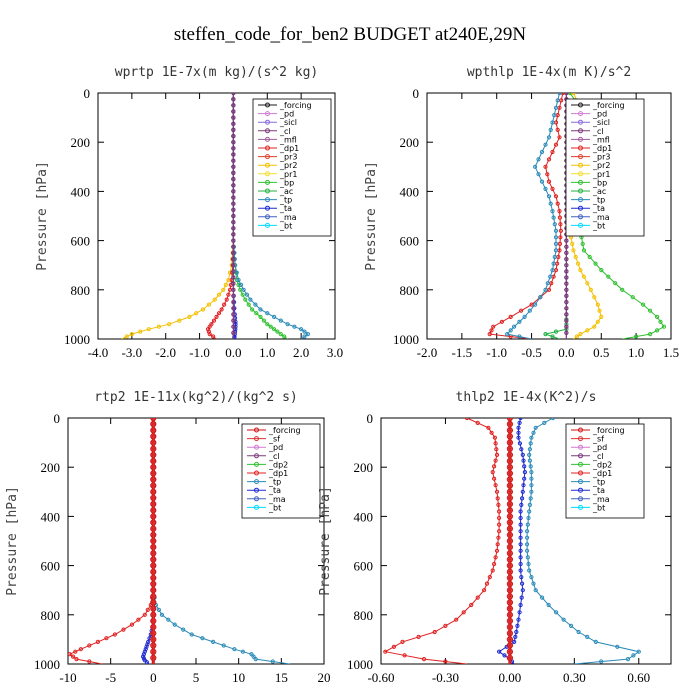 This screenshot has width=700, height=700. What do you see at coordinates (165, 352) in the screenshot?
I see `x-tick-label: -2.0` at bounding box center [165, 352].